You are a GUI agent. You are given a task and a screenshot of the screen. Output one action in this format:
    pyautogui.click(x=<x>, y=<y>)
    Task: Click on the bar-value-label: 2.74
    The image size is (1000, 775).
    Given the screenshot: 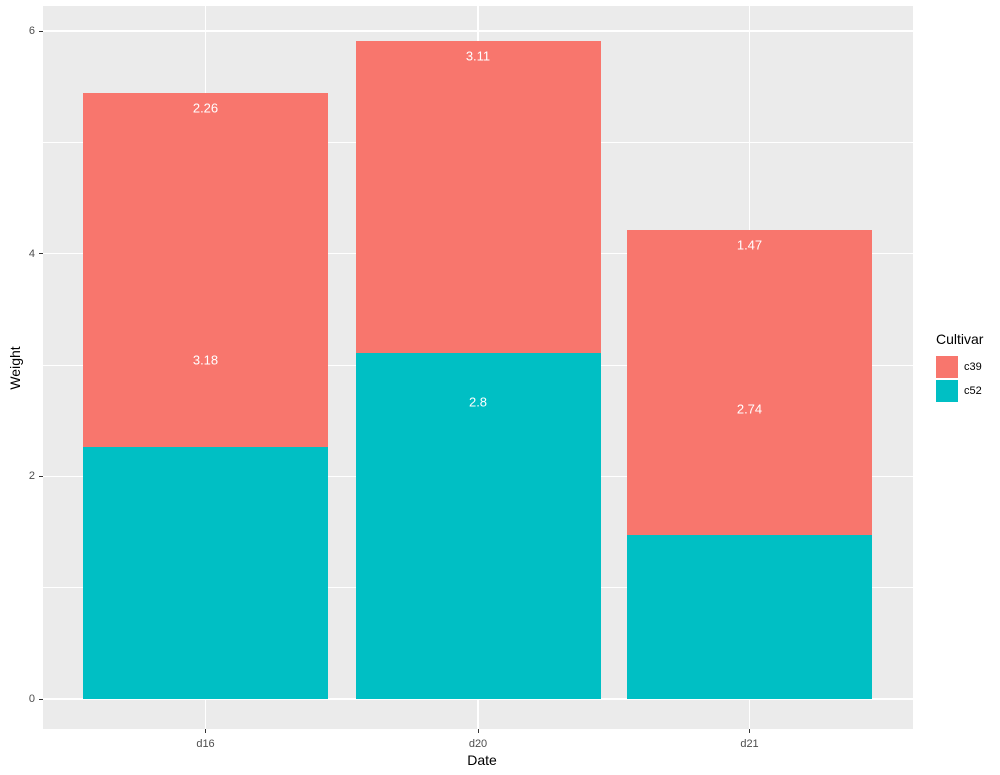 What is the action you would take?
    pyautogui.click(x=749, y=409)
    